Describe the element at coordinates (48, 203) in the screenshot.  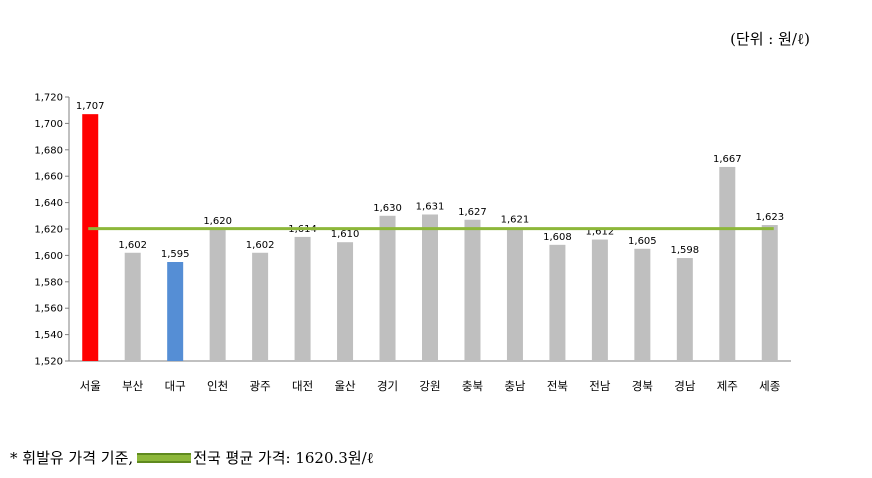
I see `y-tick-label: 1,640` at that location.